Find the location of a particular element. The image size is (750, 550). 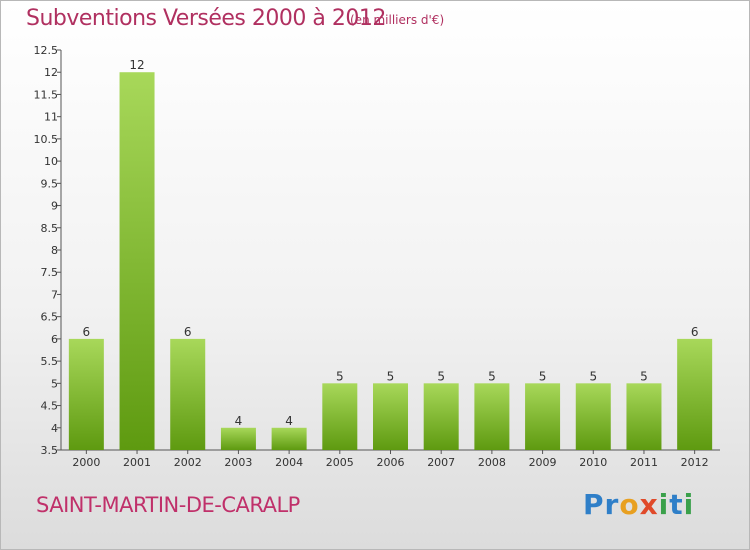

y-tick-label: 12 is located at coordinates (51, 72).